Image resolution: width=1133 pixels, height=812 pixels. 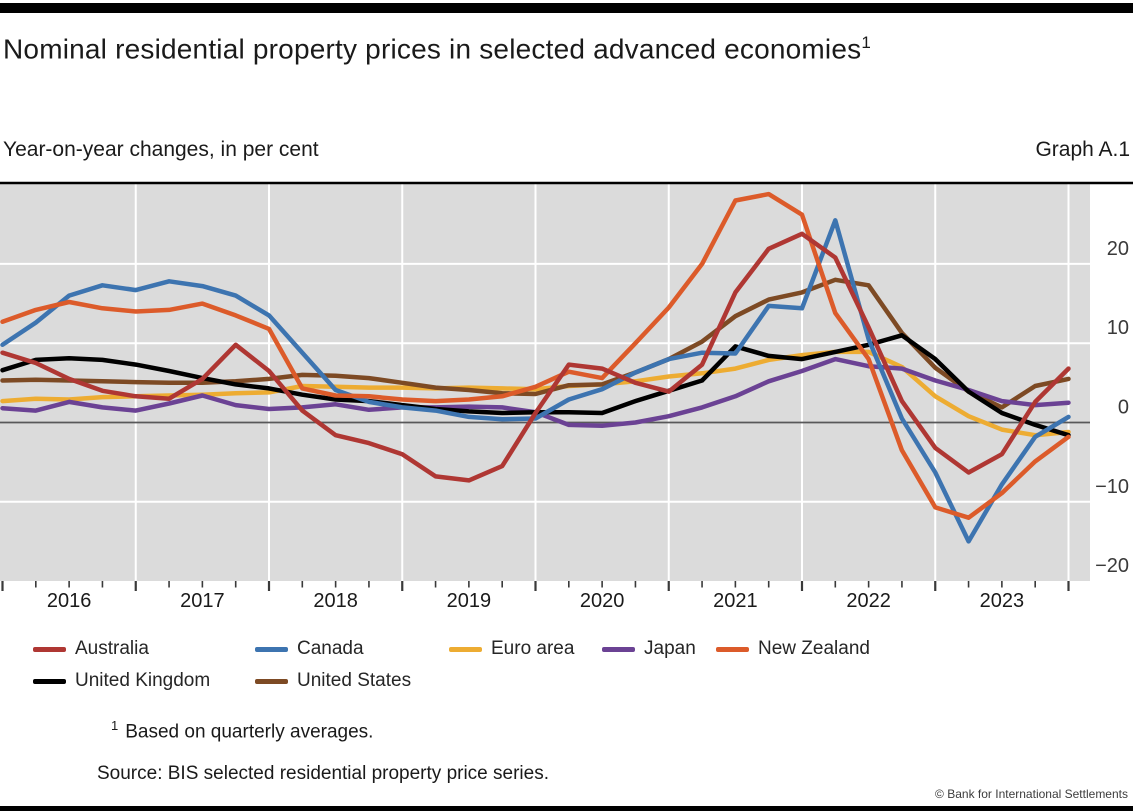 What do you see at coordinates (1002, 601) in the screenshot?
I see `x-axis-label: 2023` at bounding box center [1002, 601].